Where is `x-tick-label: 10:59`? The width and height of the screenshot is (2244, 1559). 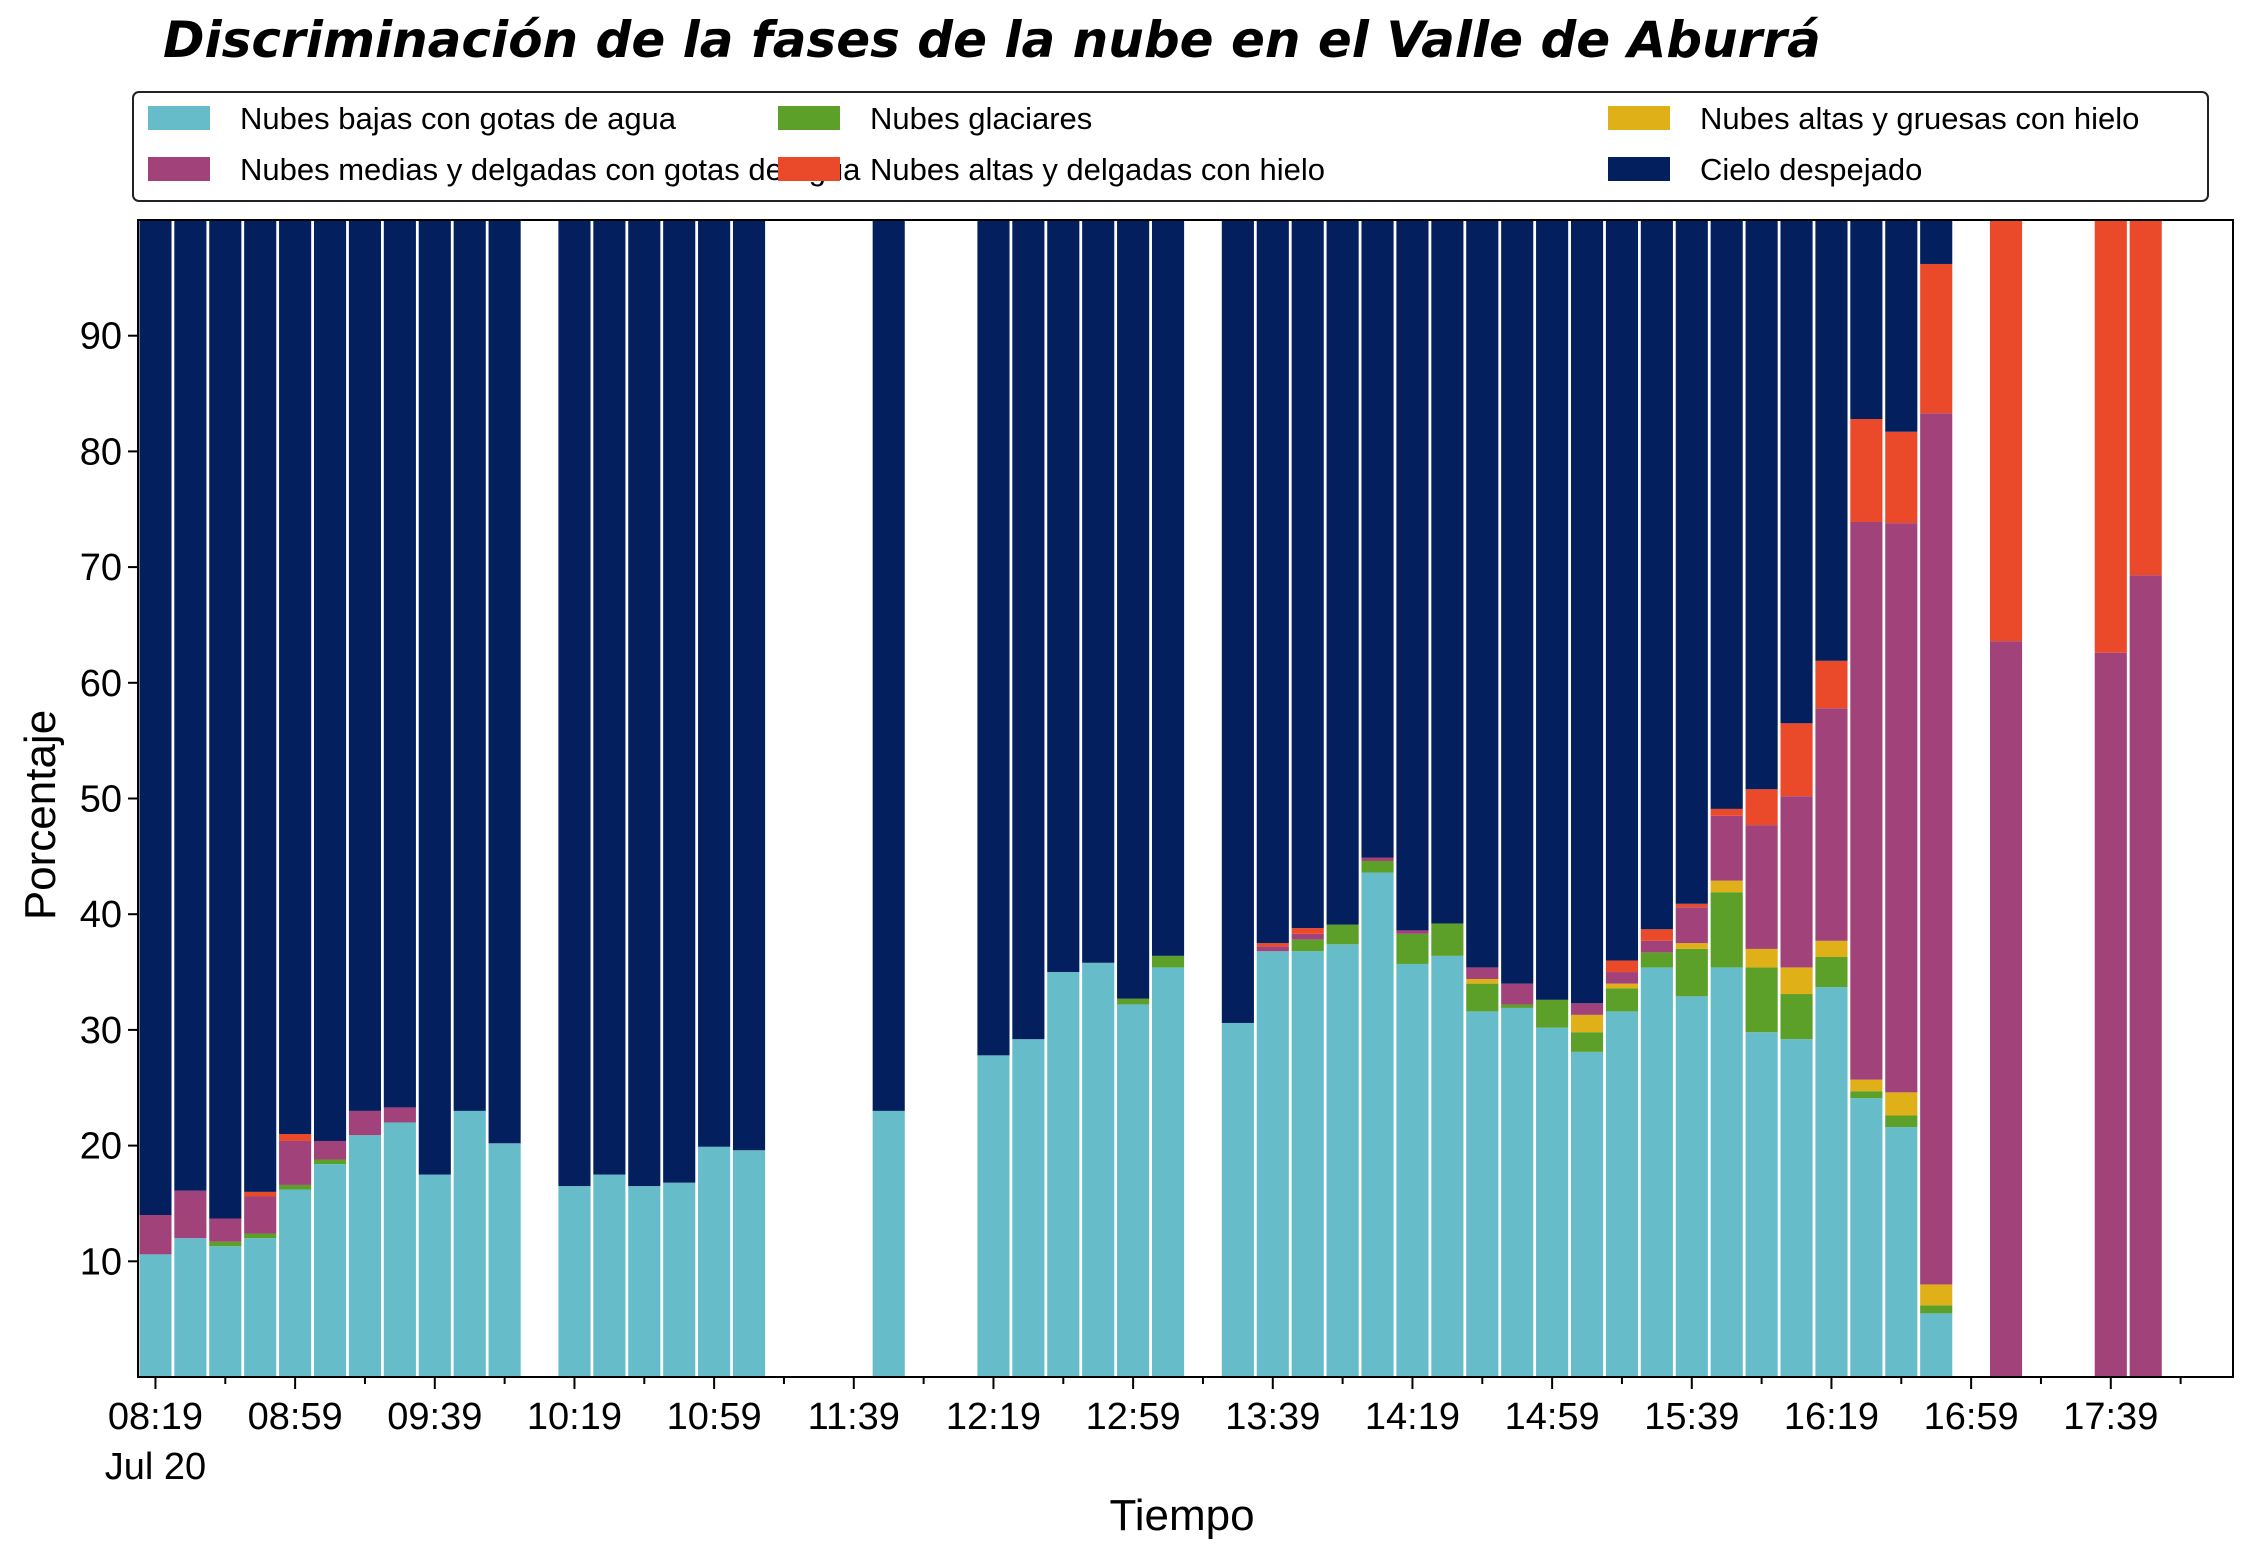
x-tick-label: 10:59 is located at coordinates (714, 1417).